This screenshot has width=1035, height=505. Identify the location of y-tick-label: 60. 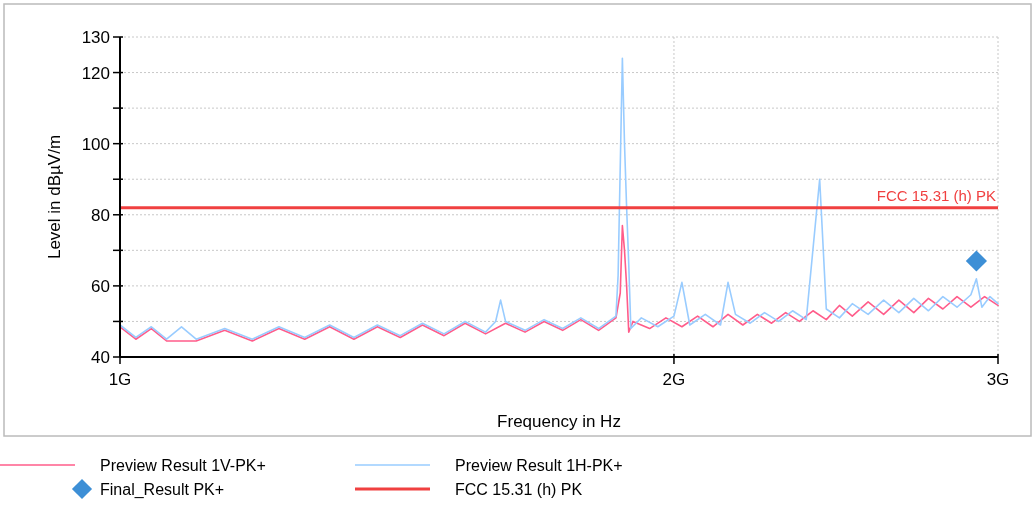
(100, 286).